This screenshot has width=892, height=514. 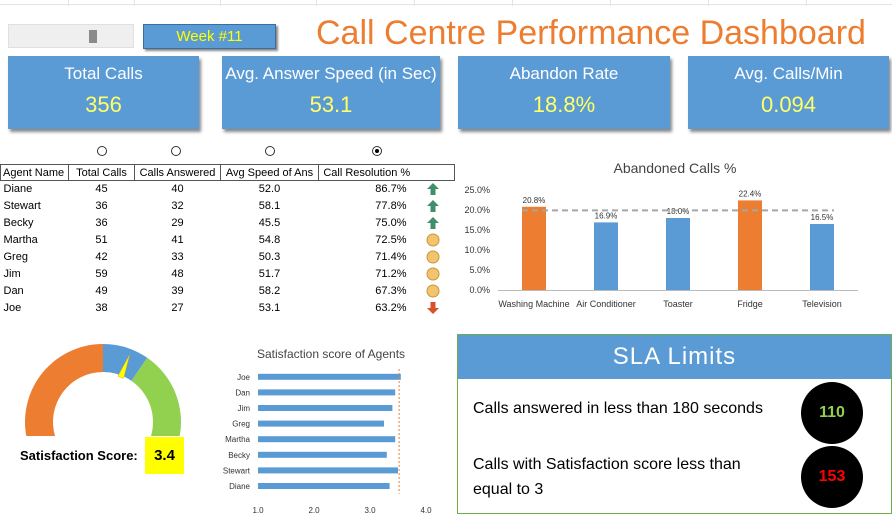 I want to click on col-status-icon, so click(x=434, y=172).